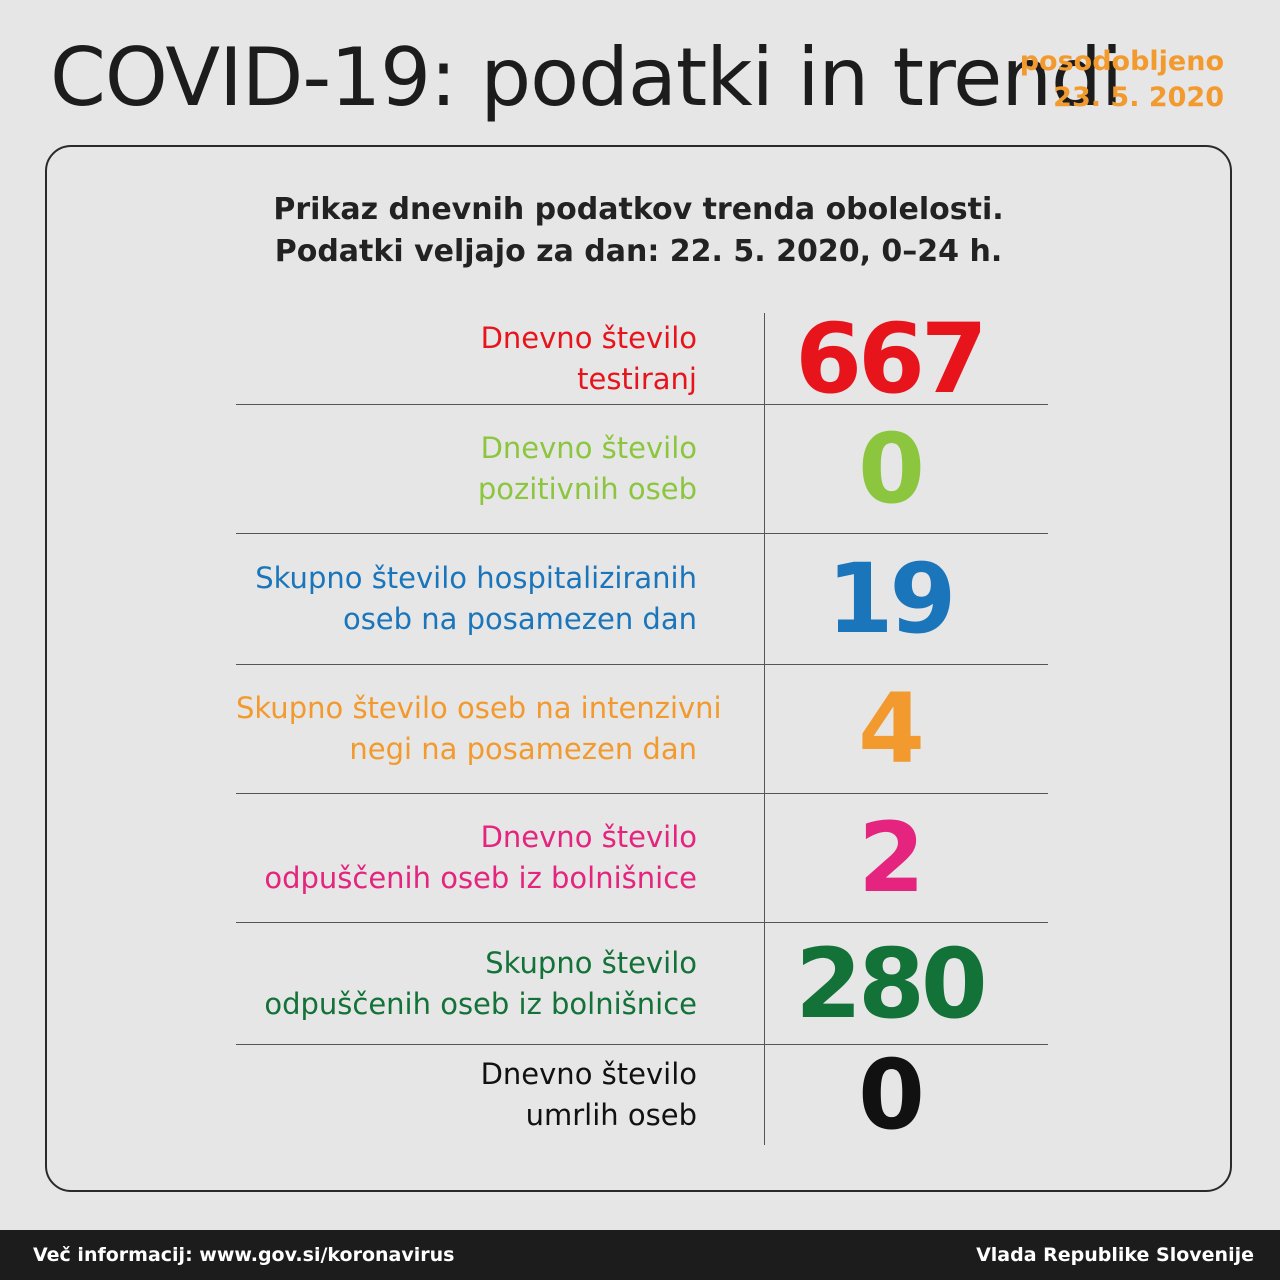 The image size is (1280, 1280). What do you see at coordinates (611, 1115) in the screenshot?
I see `stat-label-line-2: umrlih oseb` at bounding box center [611, 1115].